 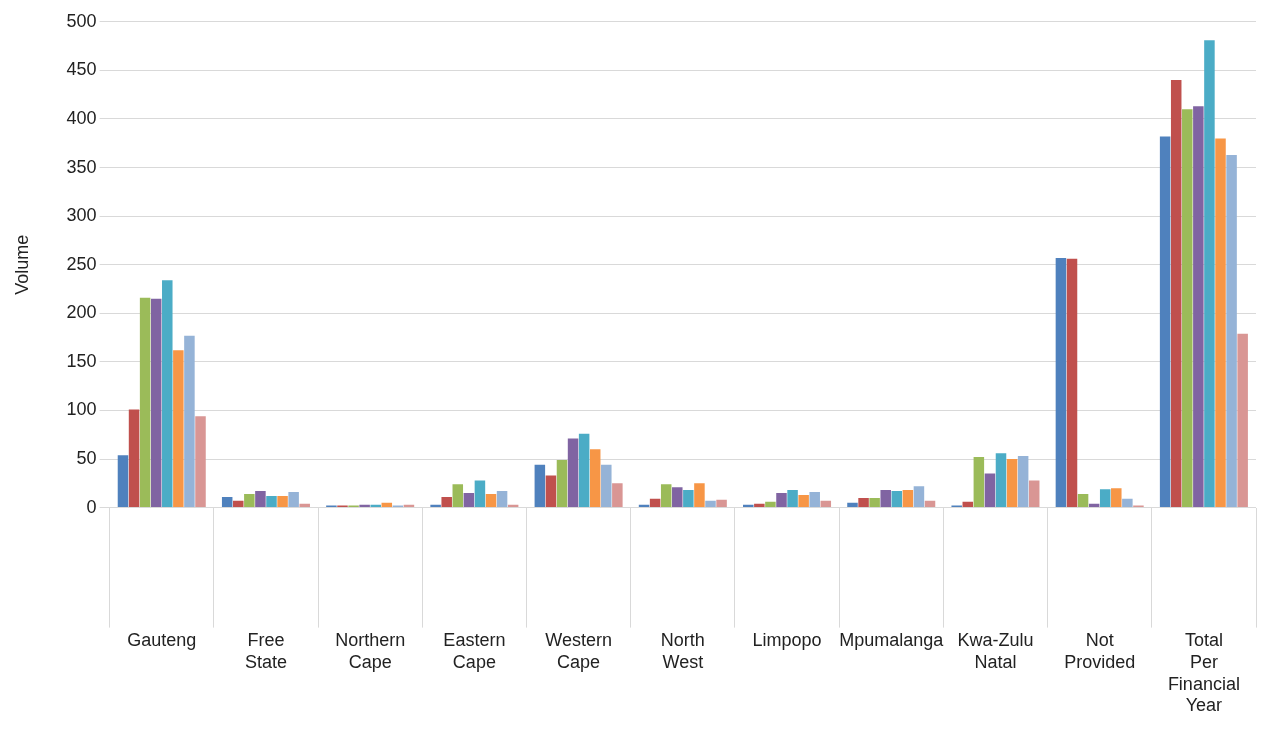 I want to click on x-tick-label: Free State, so click(x=265, y=651).